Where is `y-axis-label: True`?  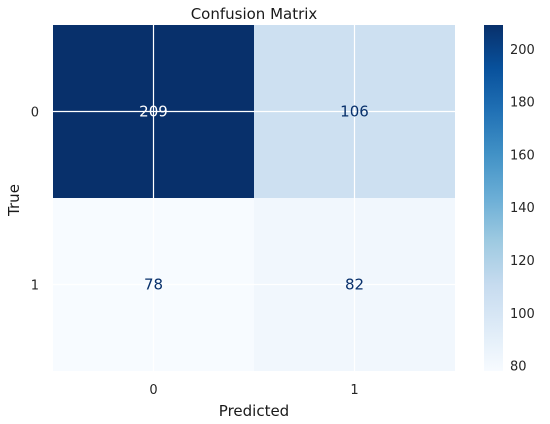
y-axis-label: True is located at coordinates (14, 200).